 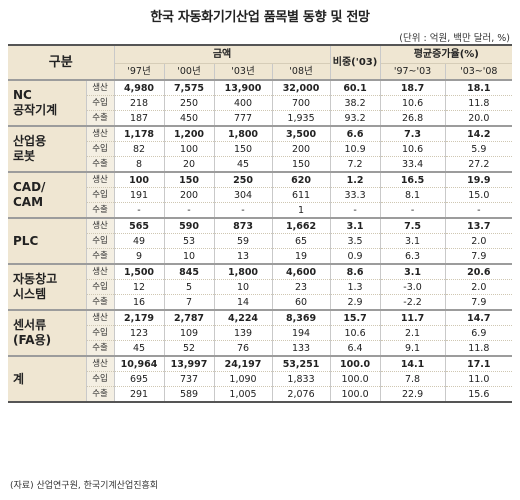 I want to click on value-cell: 6.6, so click(x=355, y=133).